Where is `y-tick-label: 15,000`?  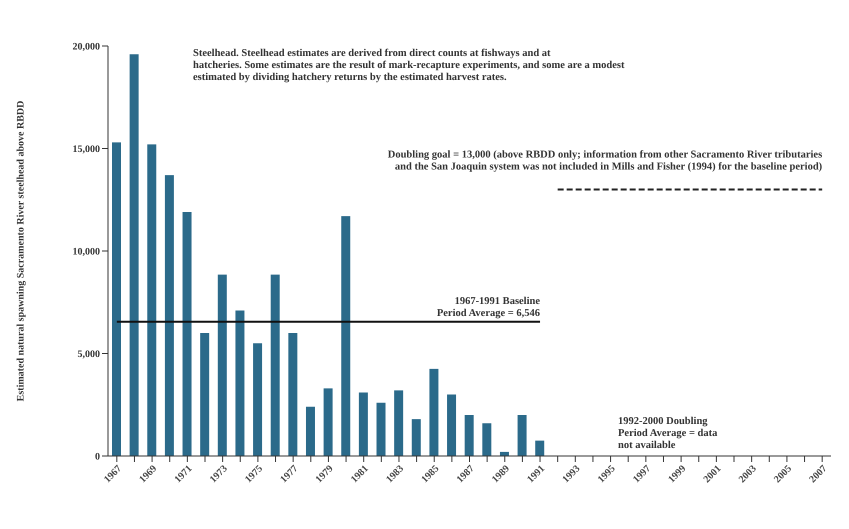 y-tick-label: 15,000 is located at coordinates (86, 150).